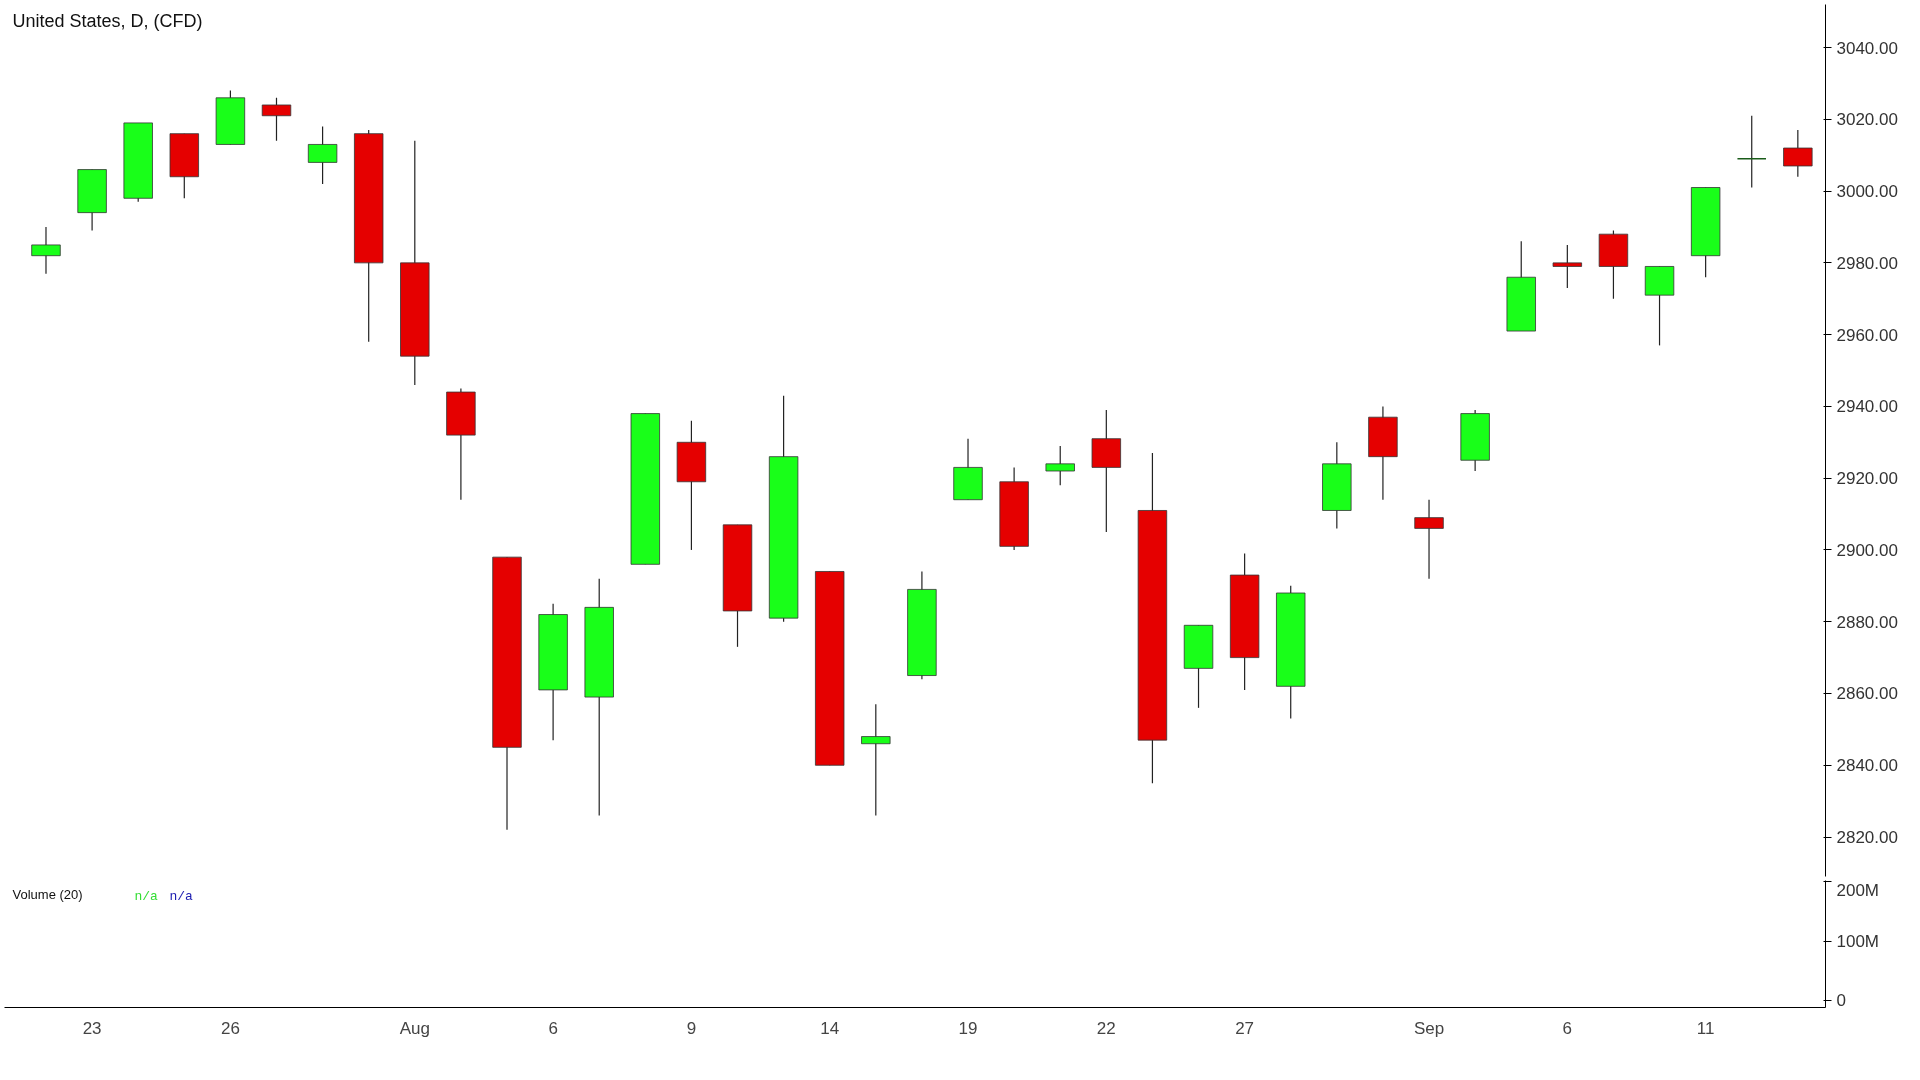 The width and height of the screenshot is (1920, 1080). Describe the element at coordinates (230, 1028) in the screenshot. I see `x-tick-label: 26` at that location.